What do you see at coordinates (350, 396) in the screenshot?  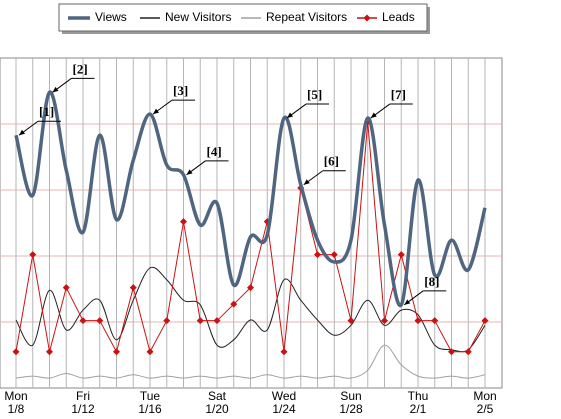 I see `x-tick-label: Sun` at bounding box center [350, 396].